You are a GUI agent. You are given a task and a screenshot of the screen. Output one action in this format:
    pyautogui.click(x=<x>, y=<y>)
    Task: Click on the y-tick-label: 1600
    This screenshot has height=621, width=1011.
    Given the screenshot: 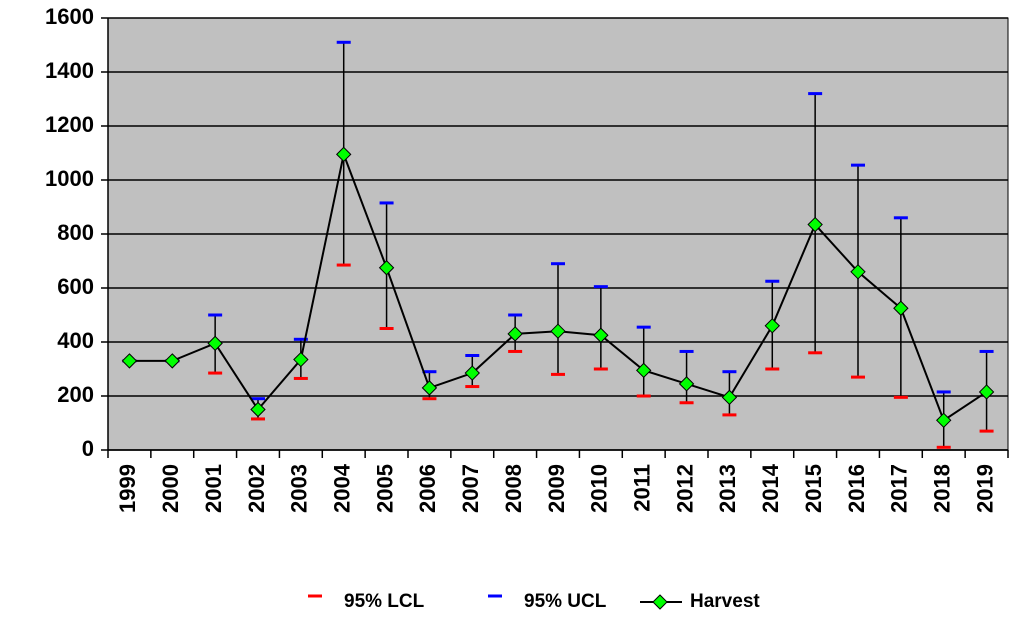 What is the action you would take?
    pyautogui.click(x=69, y=16)
    